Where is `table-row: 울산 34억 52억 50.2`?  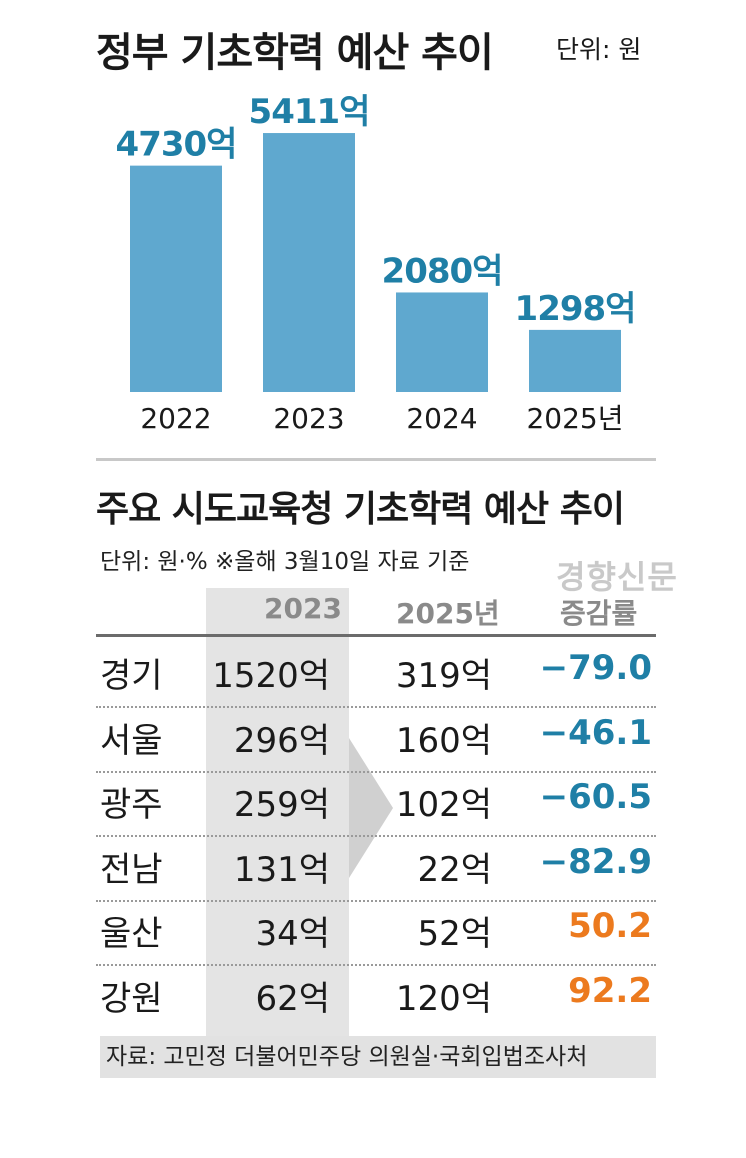 table-row: 울산 34억 52억 50.2 is located at coordinates (376, 933).